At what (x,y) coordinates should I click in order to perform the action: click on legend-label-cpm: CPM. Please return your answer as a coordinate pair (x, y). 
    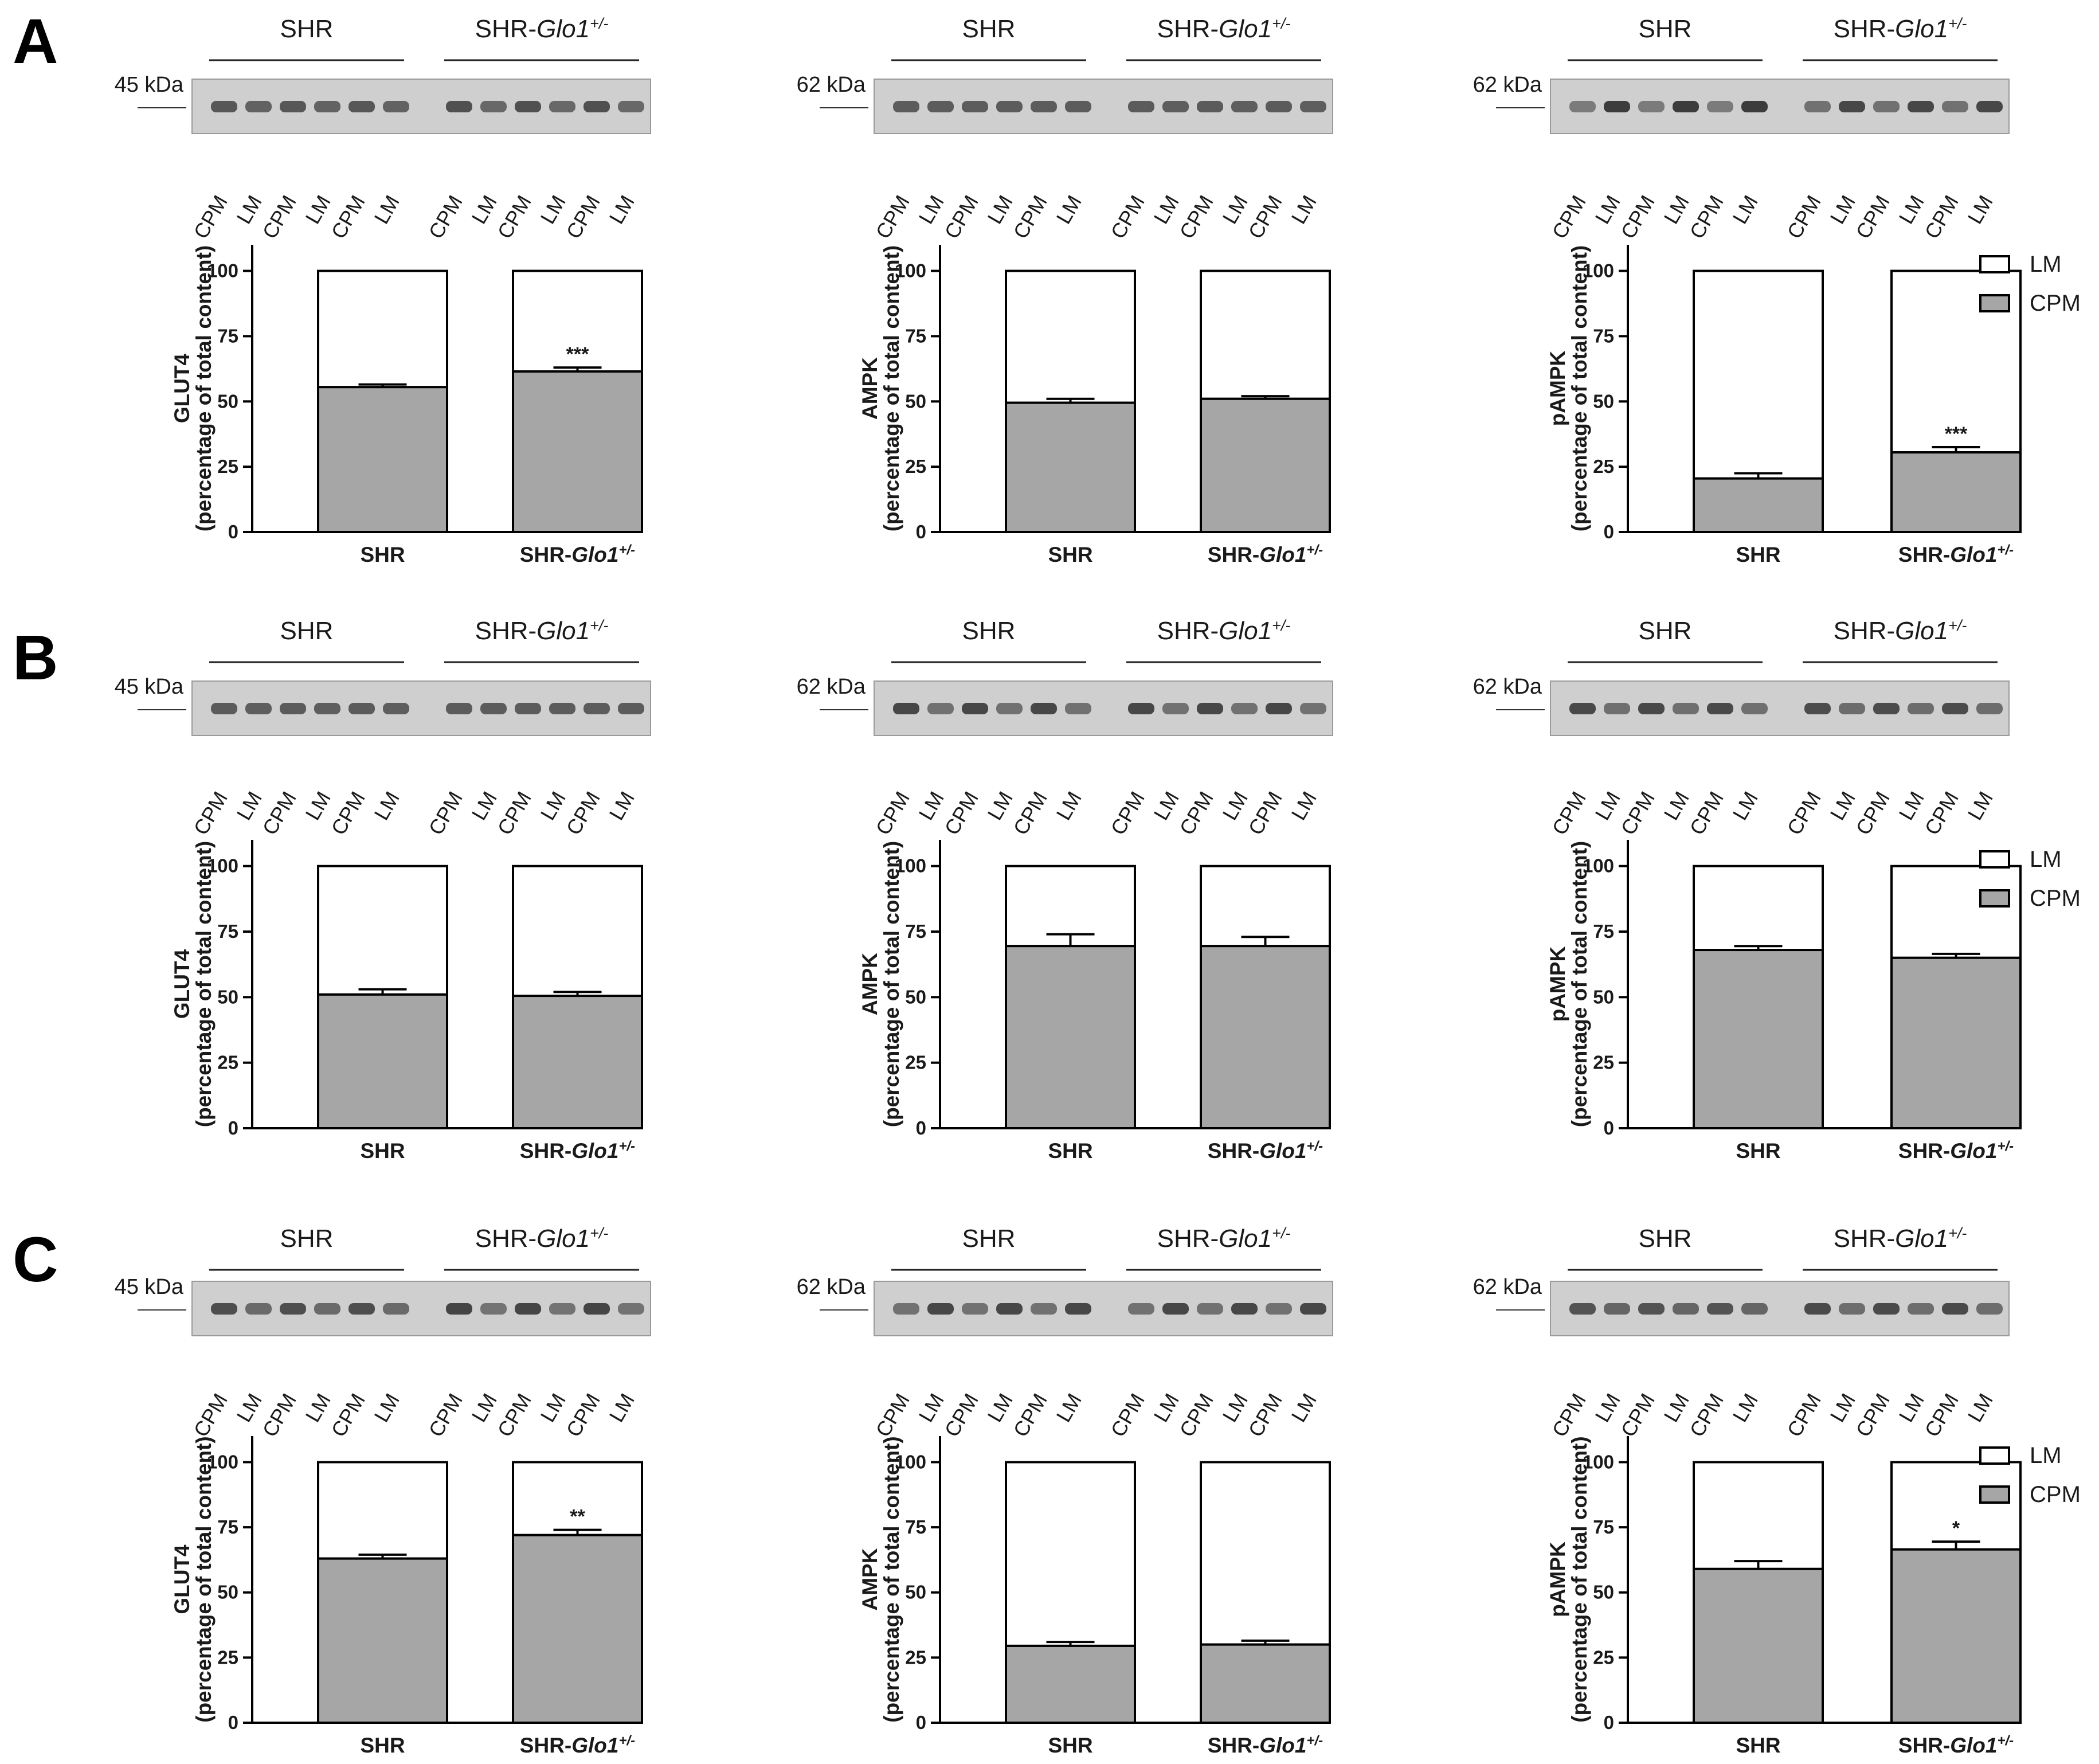
    Looking at the image, I should click on (2055, 899).